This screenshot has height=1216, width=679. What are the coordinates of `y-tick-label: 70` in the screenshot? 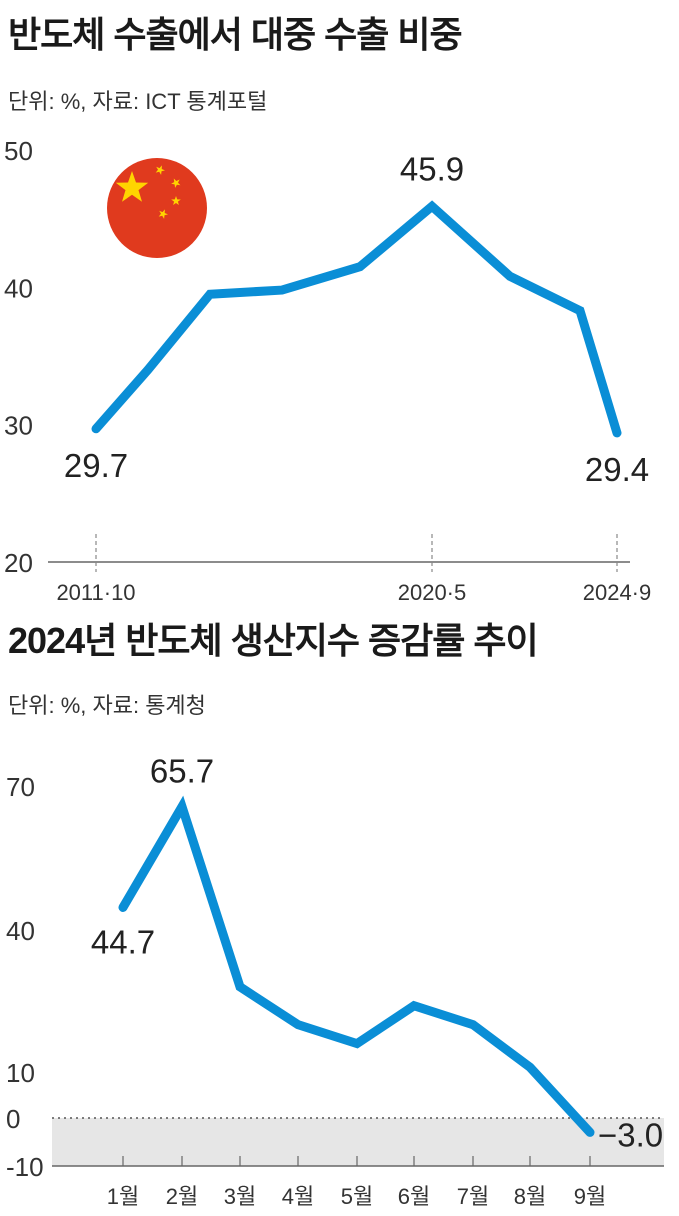 It's located at (20, 787).